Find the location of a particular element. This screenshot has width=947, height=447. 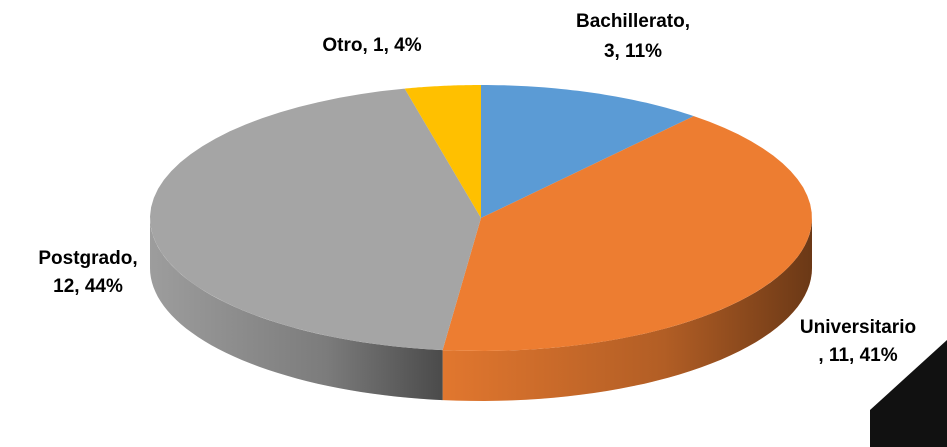

pie-side-shade is located at coordinates (296, 309).